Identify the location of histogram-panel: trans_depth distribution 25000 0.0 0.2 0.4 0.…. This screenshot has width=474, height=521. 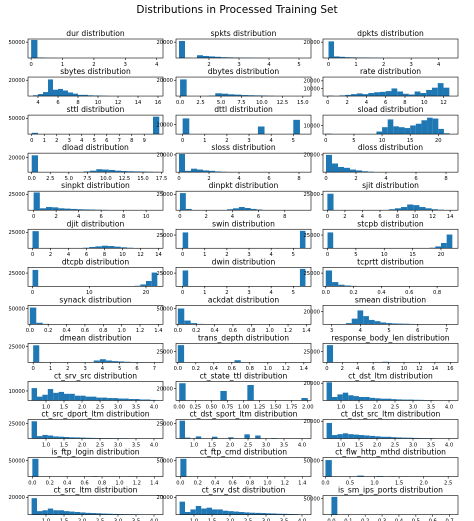
(234, 352).